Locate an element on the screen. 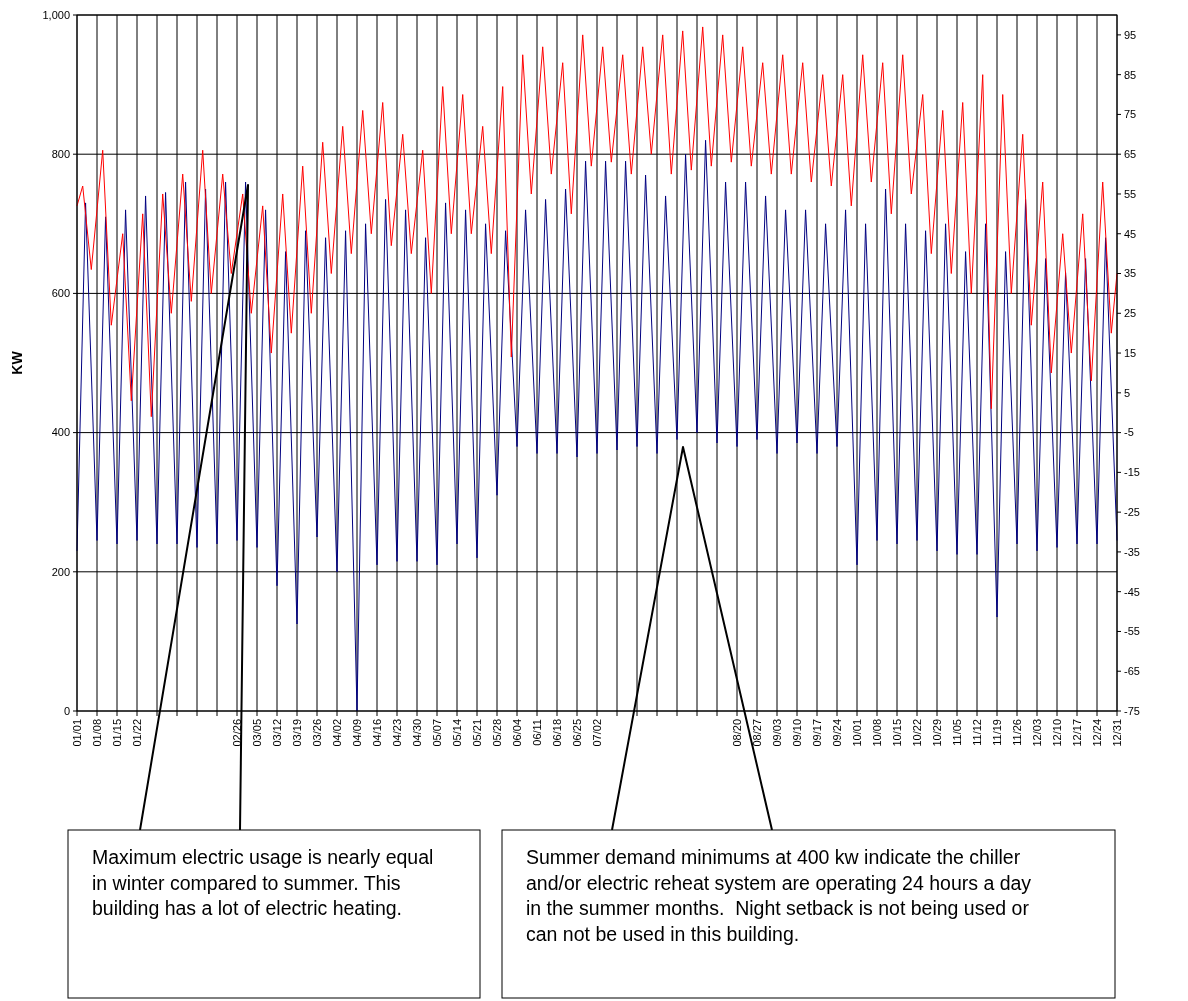  x-tick-label: 07/02 is located at coordinates (596, 733).